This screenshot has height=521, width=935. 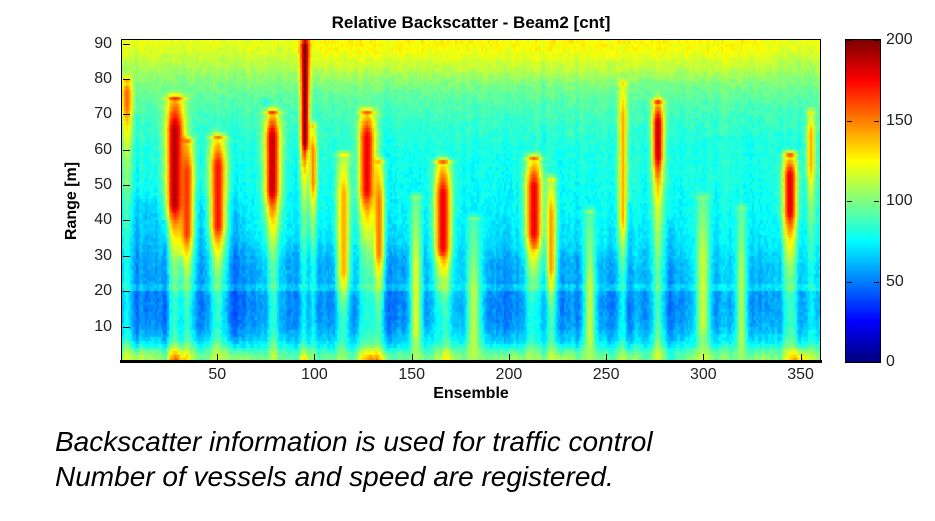 What do you see at coordinates (471, 393) in the screenshot?
I see `x-axis-label: Ensemble` at bounding box center [471, 393].